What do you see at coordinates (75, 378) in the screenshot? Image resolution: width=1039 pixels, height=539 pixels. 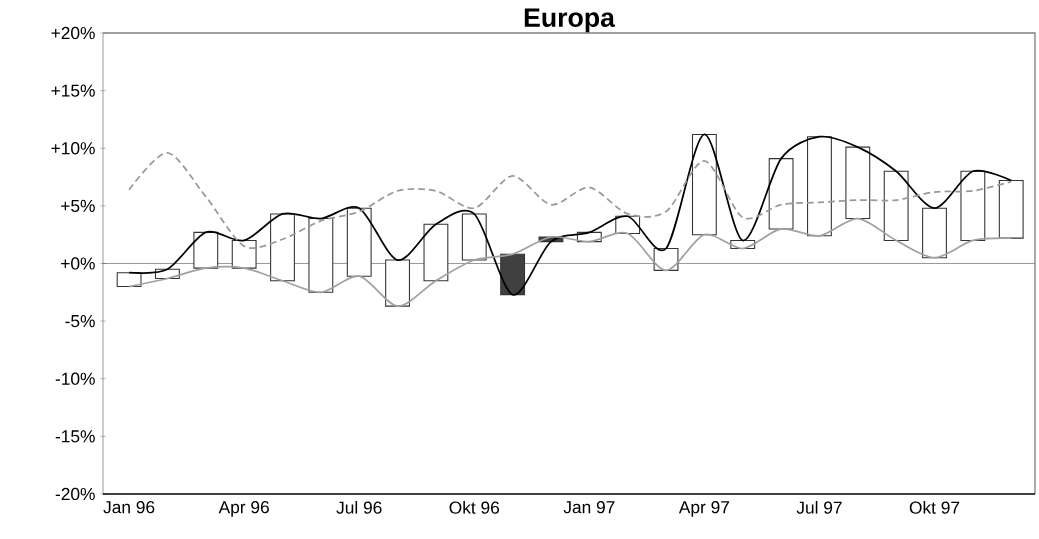 I see `y-tick-label: -10%` at bounding box center [75, 378].